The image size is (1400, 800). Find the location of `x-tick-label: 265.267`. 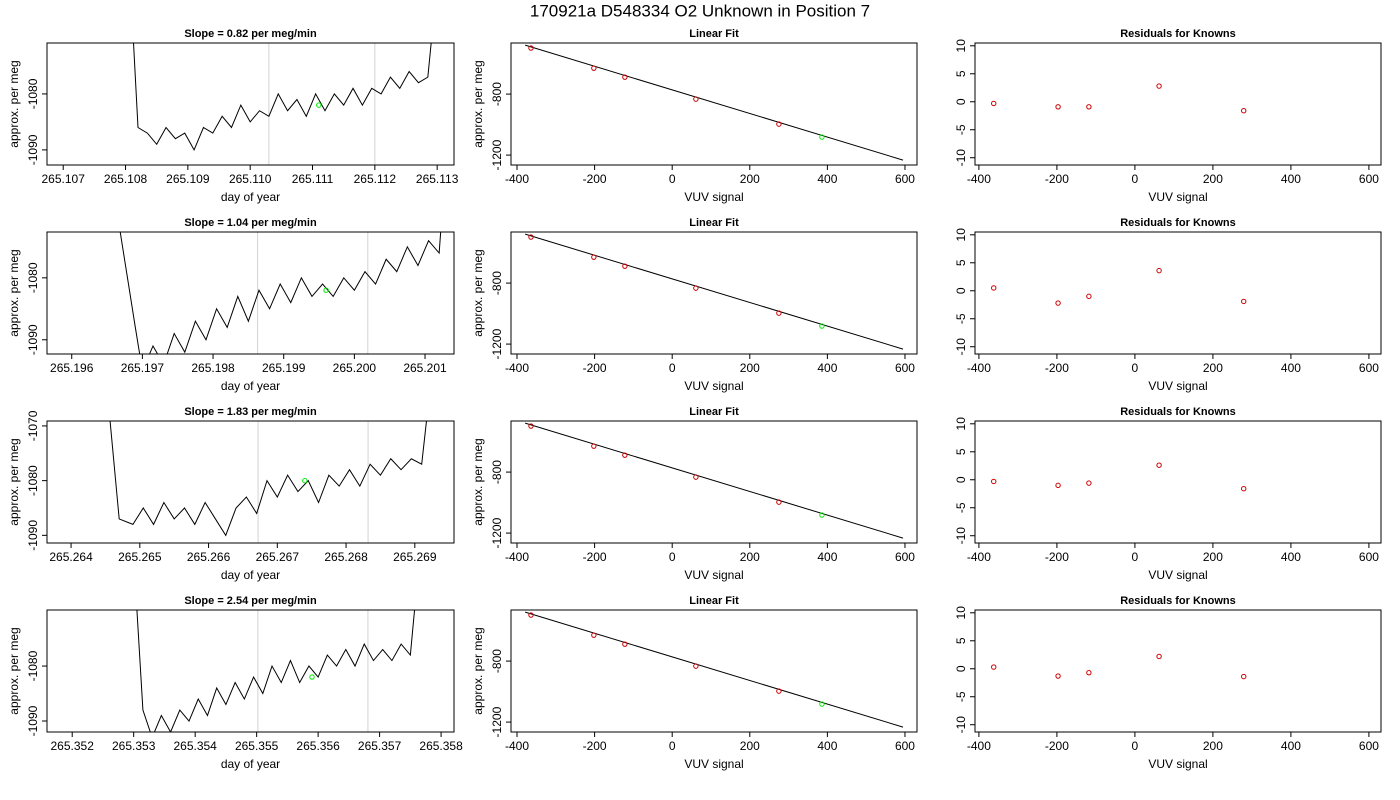

x-tick-label: 265.267 is located at coordinates (278, 557).